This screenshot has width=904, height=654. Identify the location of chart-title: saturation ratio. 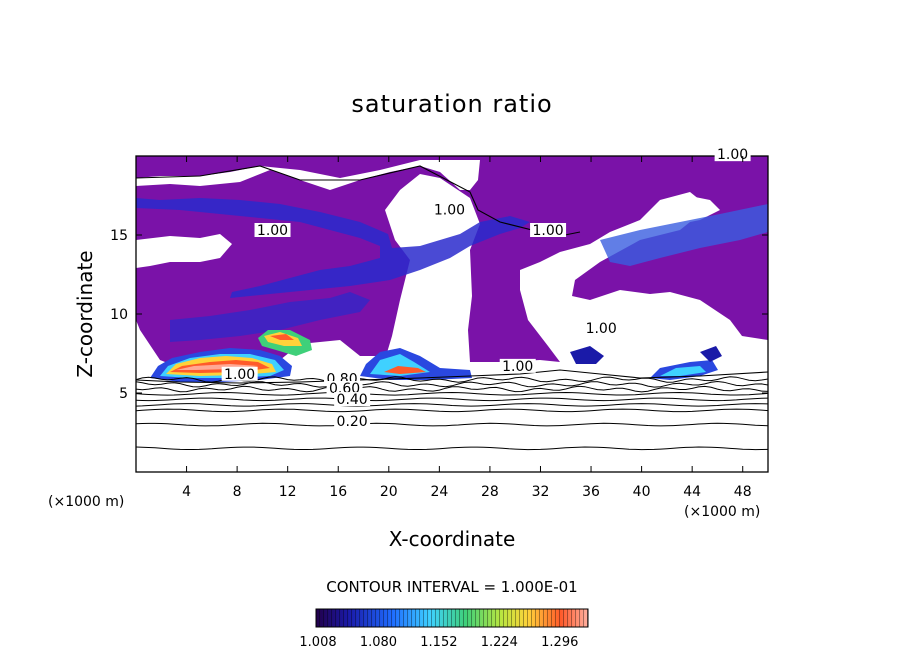
(451, 104).